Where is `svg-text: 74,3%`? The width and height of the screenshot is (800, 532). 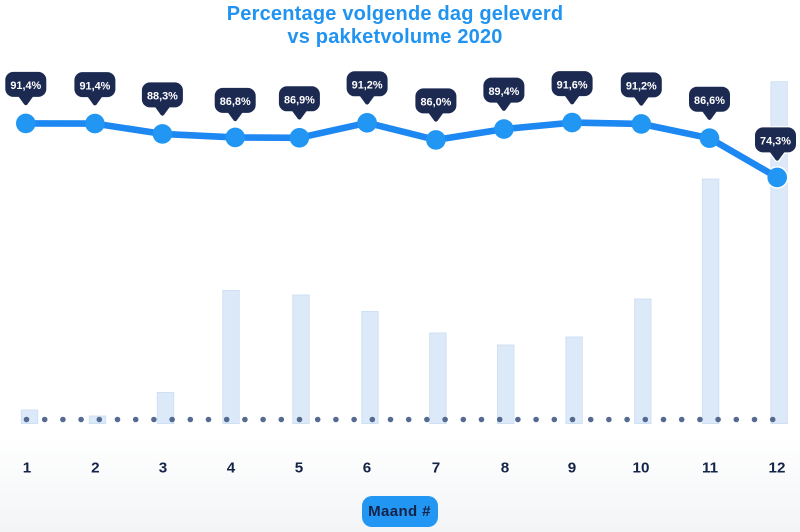
svg-text: 74,3% is located at coordinates (775, 142).